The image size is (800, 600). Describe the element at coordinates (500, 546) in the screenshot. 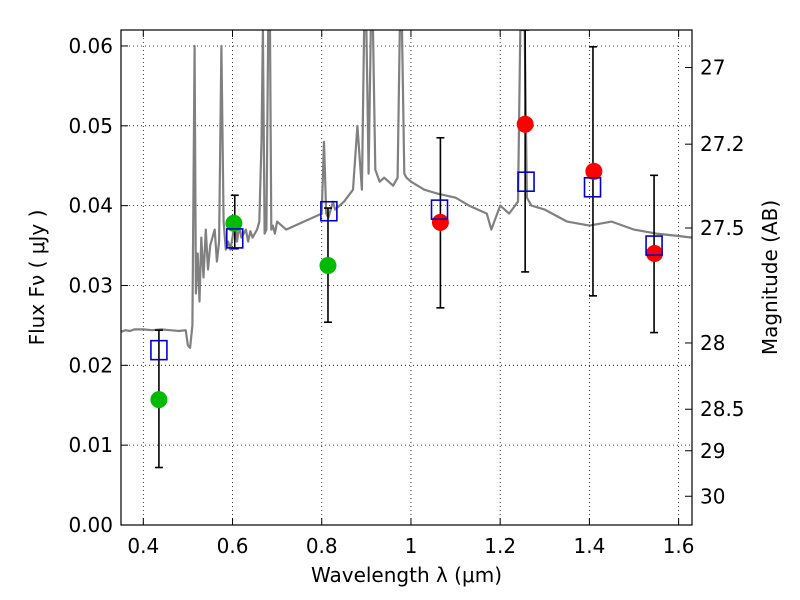

I see `x-tick-label: 1.2` at that location.